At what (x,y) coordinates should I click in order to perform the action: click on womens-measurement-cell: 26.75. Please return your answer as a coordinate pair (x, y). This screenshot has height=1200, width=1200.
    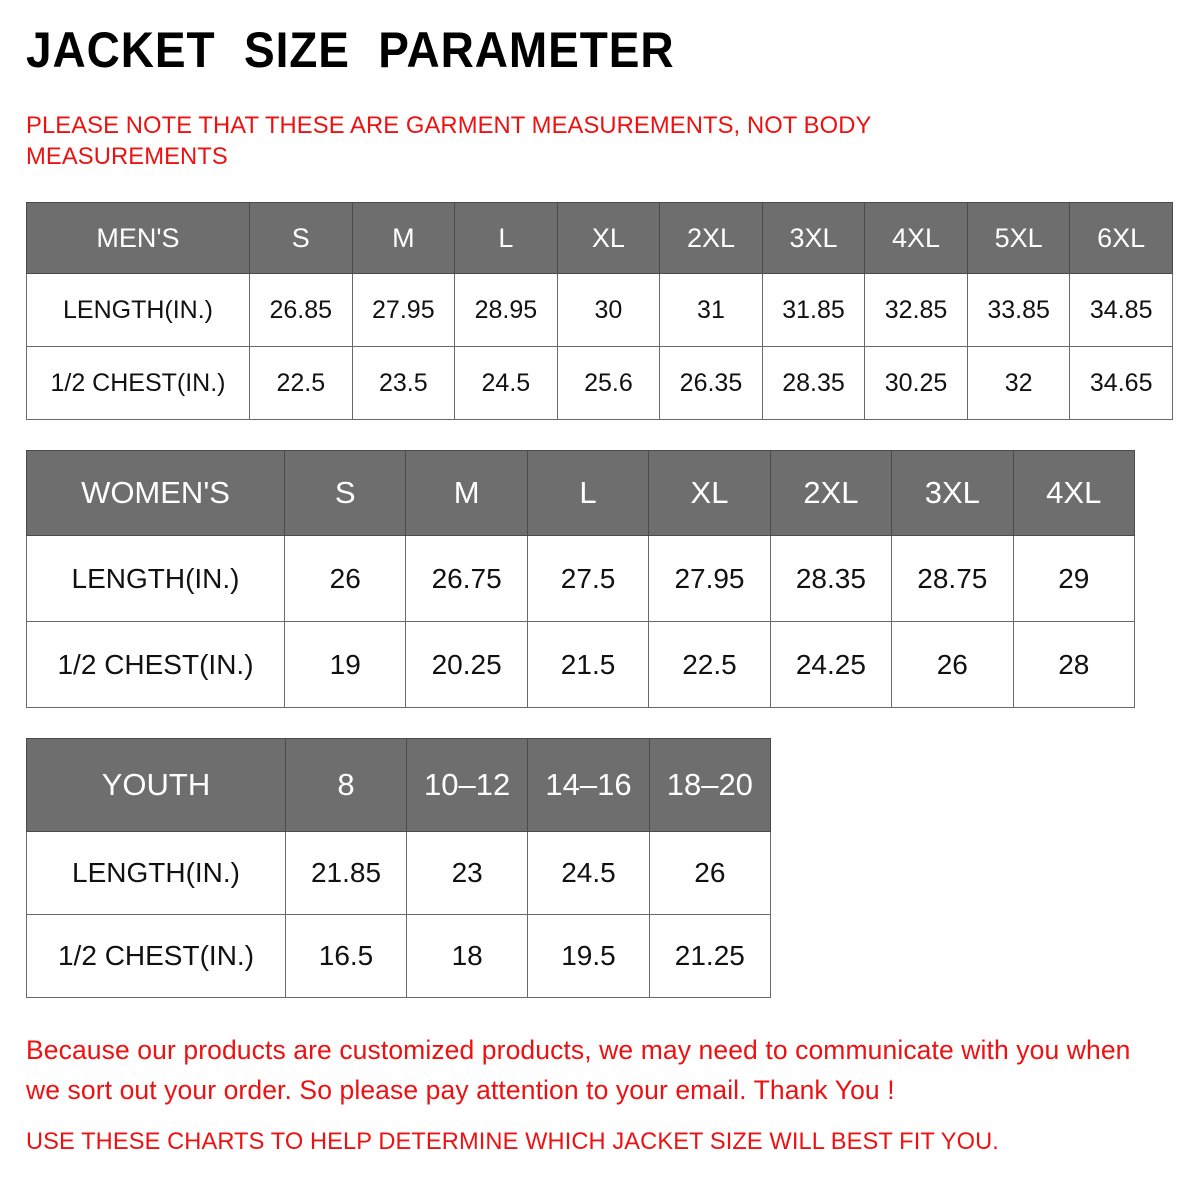
    Looking at the image, I should click on (466, 578).